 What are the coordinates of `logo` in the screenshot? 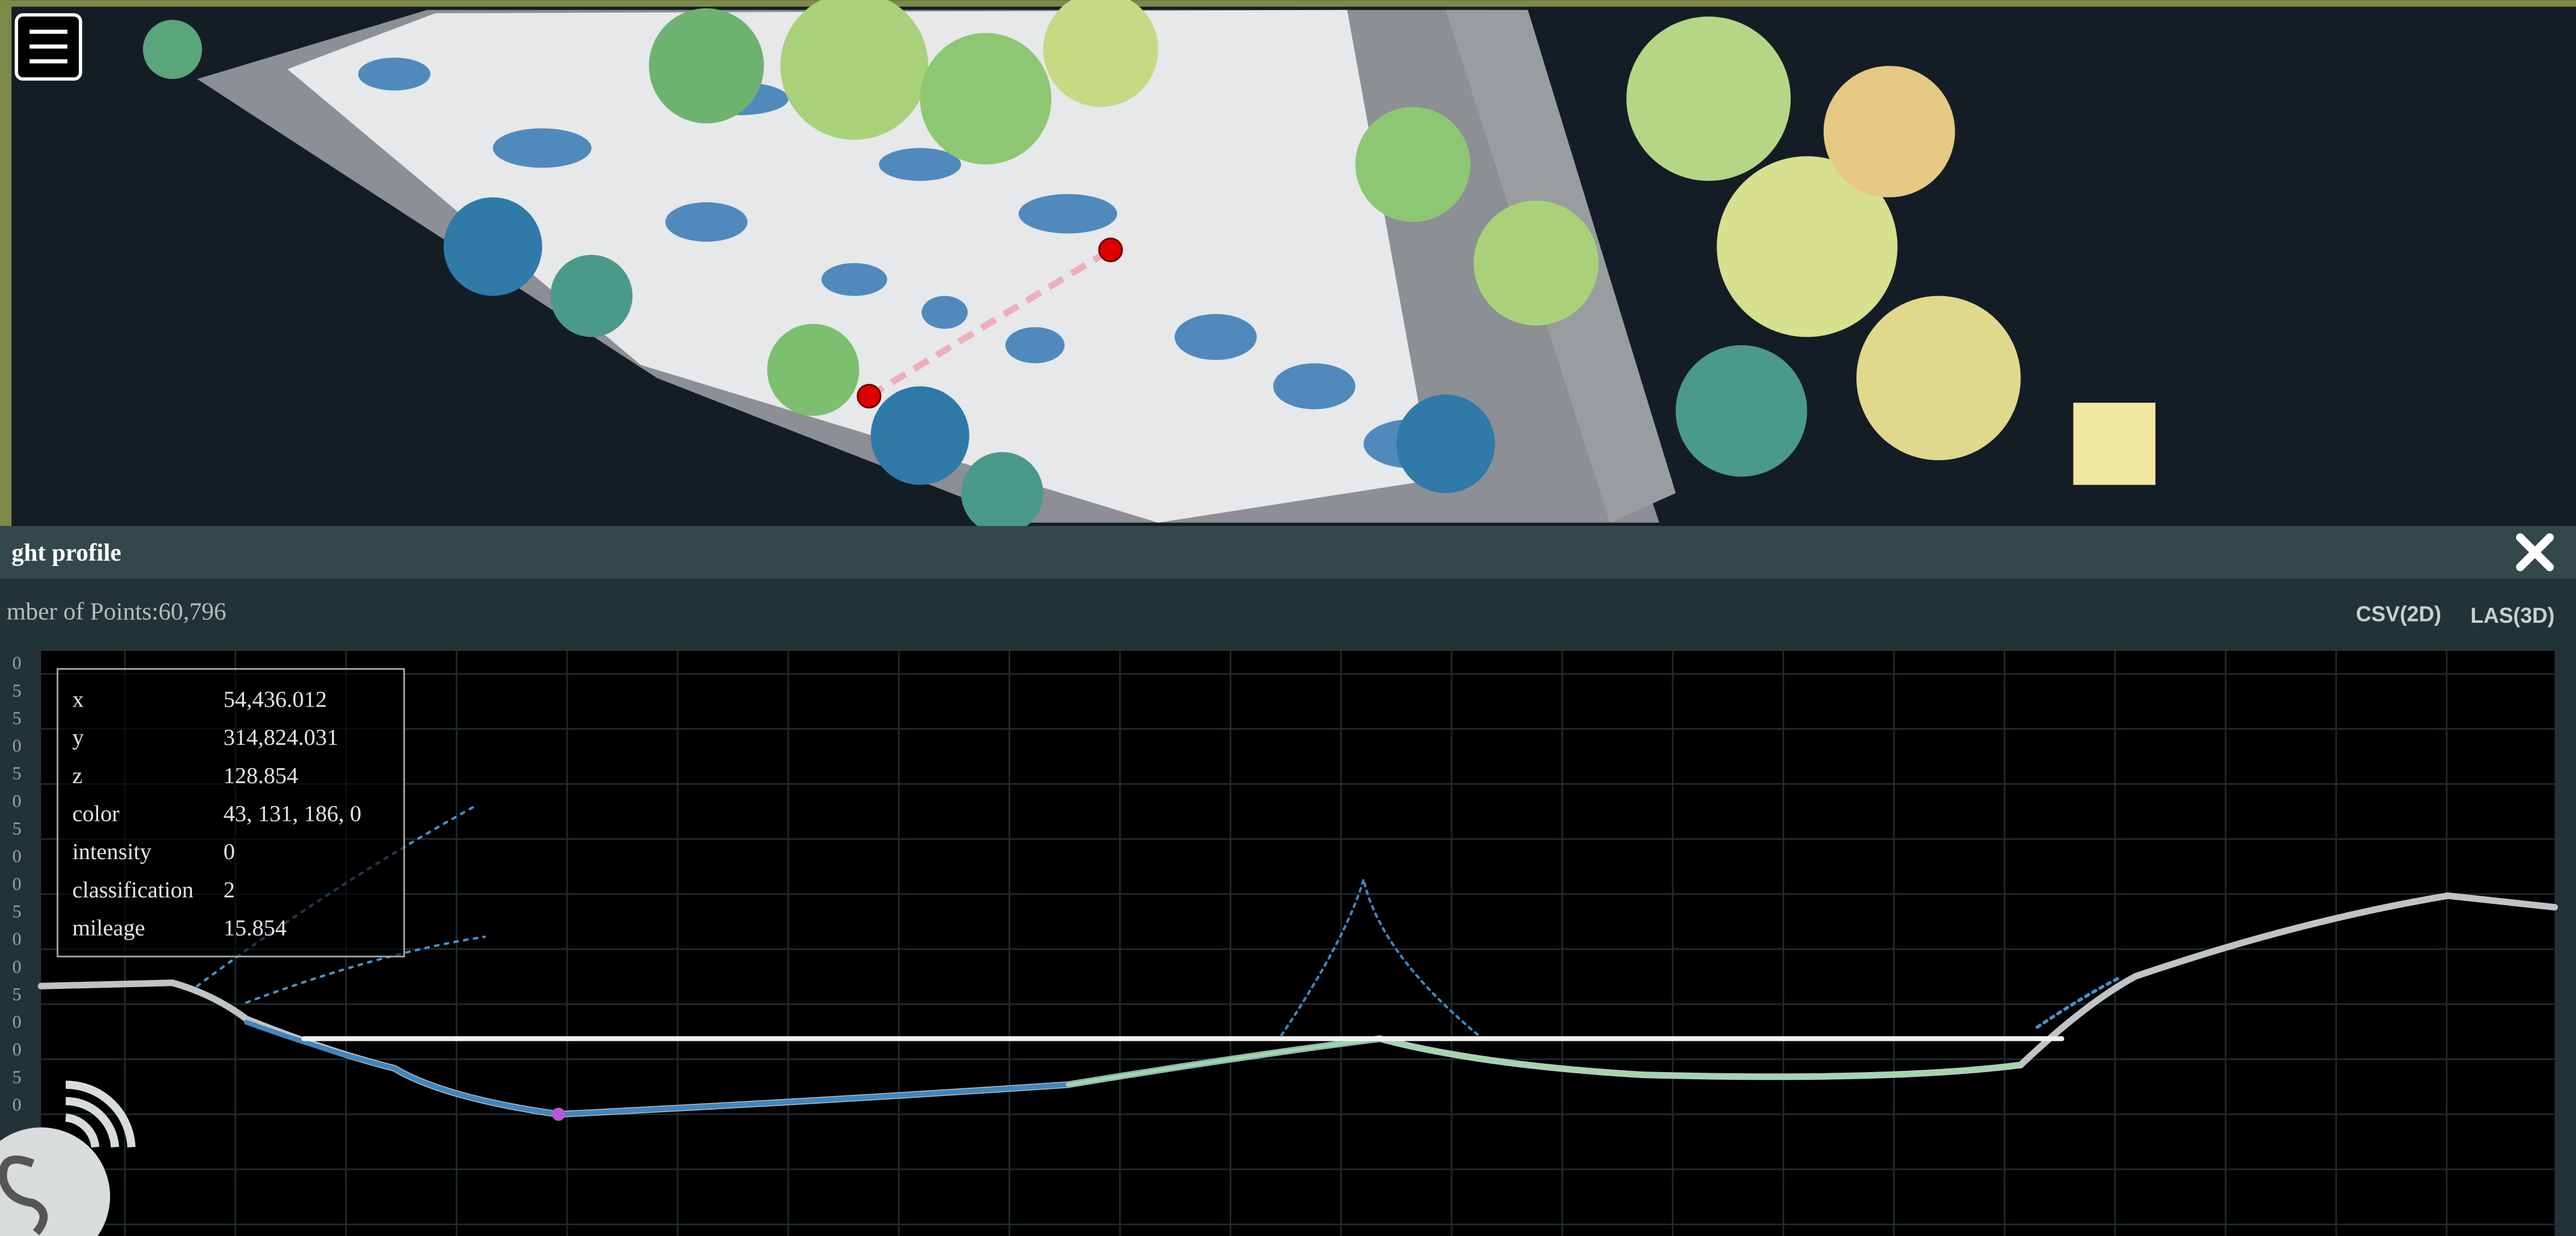 It's located at (68, 1158).